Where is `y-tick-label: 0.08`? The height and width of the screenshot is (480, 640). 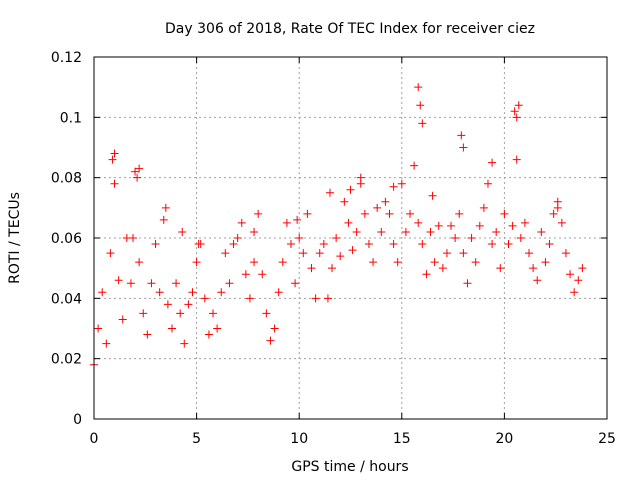
y-tick-label: 0.08 is located at coordinates (66, 179).